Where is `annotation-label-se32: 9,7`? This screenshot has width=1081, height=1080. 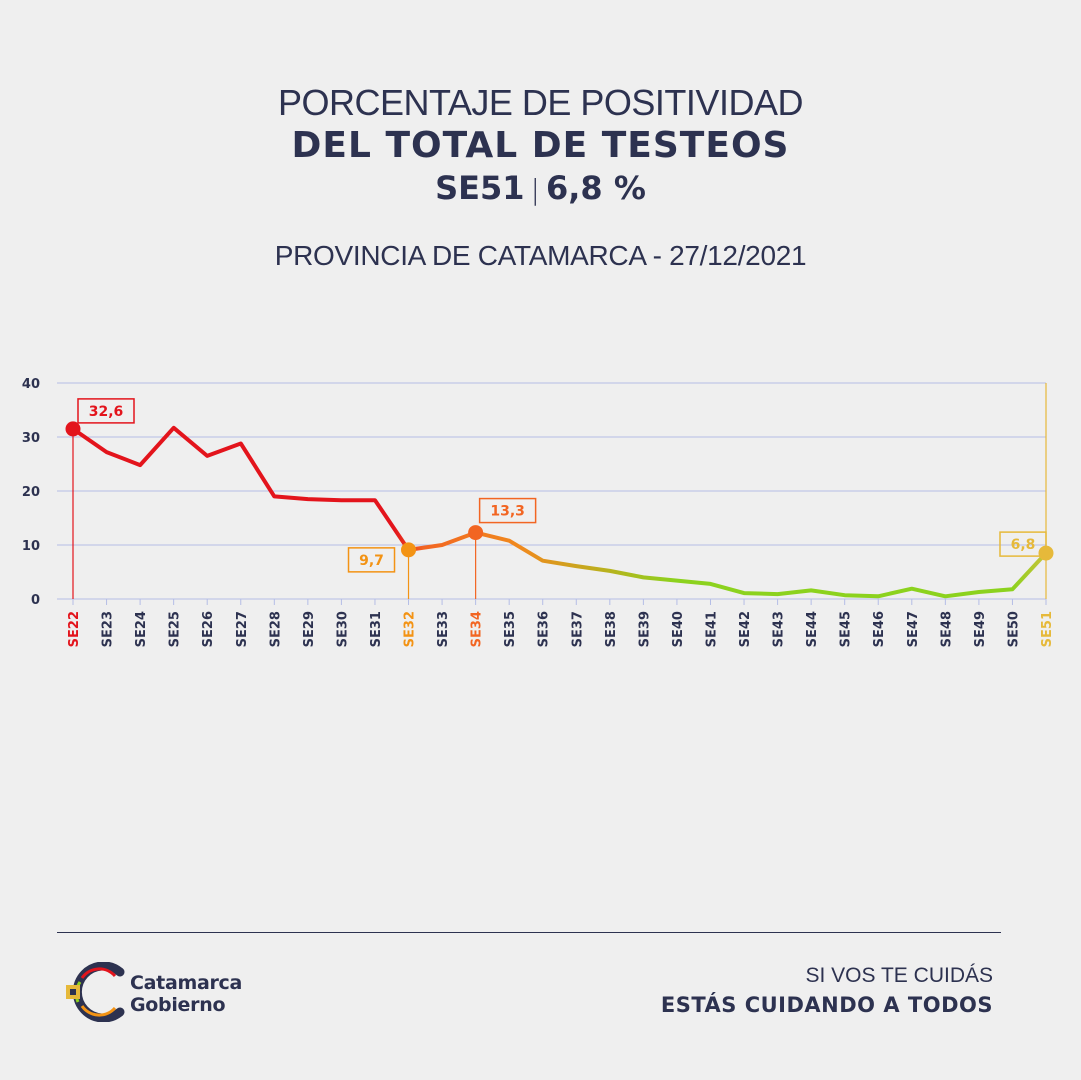 annotation-label-se32: 9,7 is located at coordinates (371, 561).